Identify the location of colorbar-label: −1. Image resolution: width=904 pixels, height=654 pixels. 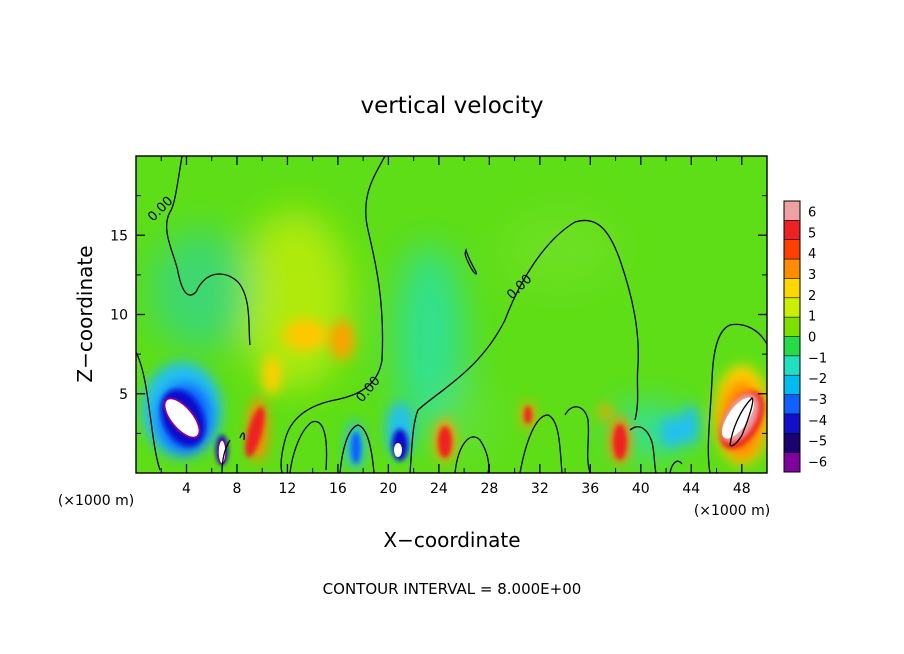
(817, 358).